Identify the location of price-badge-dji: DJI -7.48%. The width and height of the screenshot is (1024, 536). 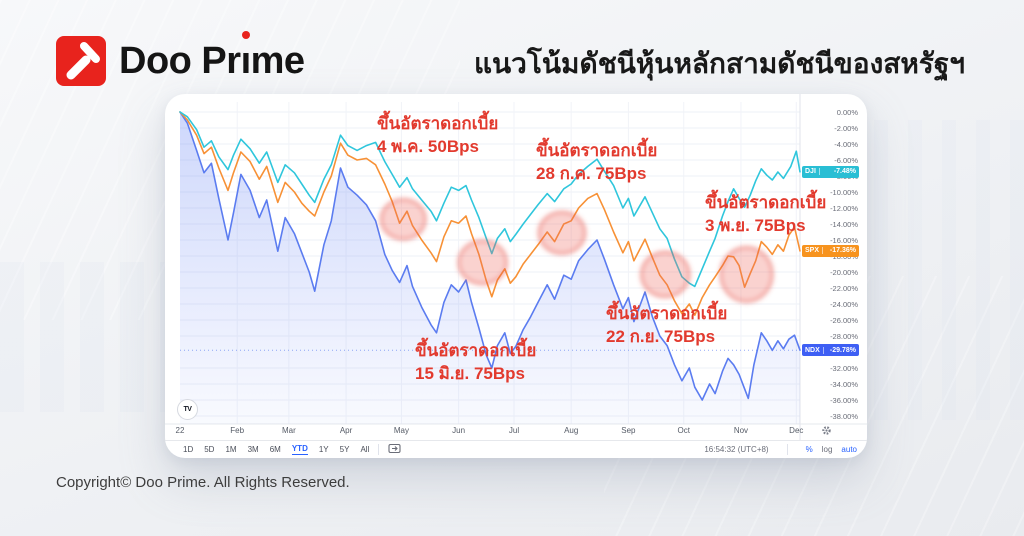
(830, 171).